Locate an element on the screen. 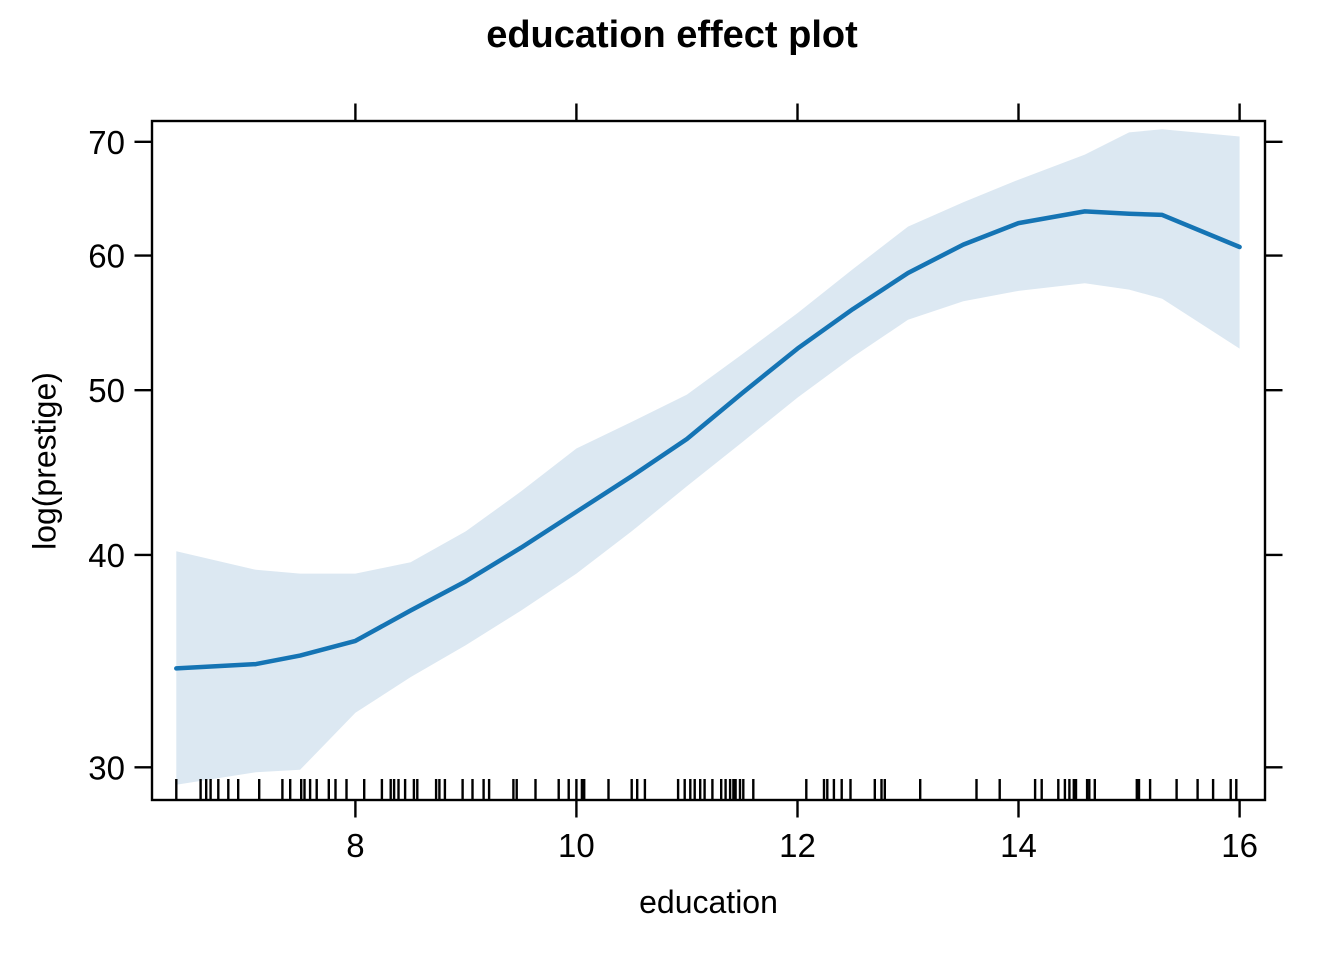  y-tick-label: 40 is located at coordinates (106, 555).